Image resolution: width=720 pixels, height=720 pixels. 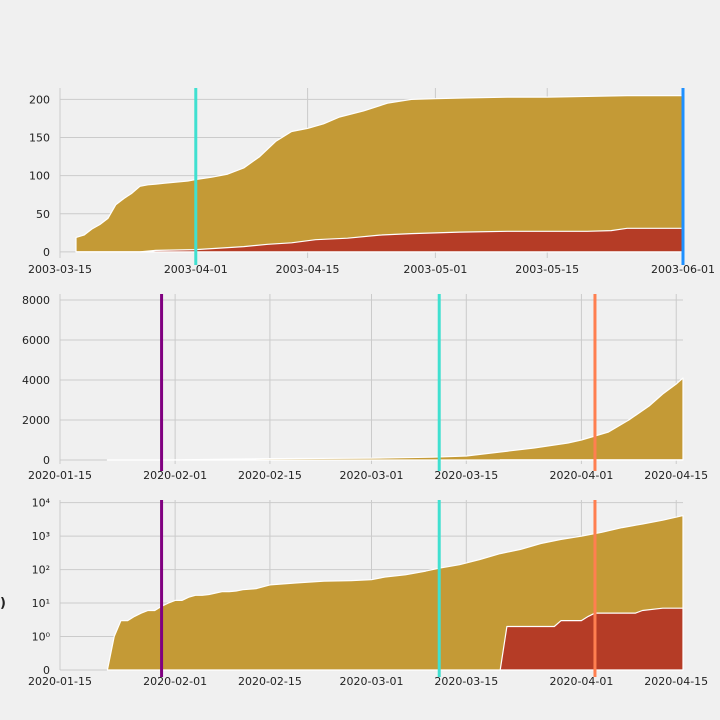 I want to click on y-tick-label: 50, so click(x=43, y=214).